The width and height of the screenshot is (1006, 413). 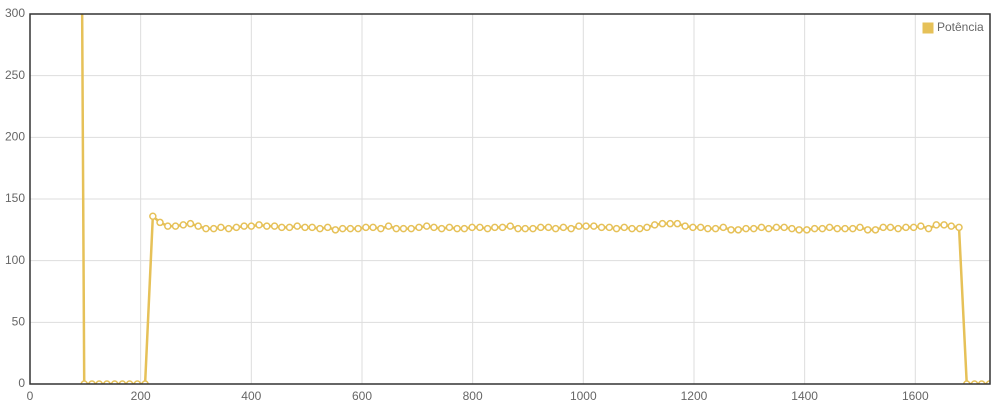 What do you see at coordinates (15, 198) in the screenshot?
I see `y-tick-label: 150` at bounding box center [15, 198].